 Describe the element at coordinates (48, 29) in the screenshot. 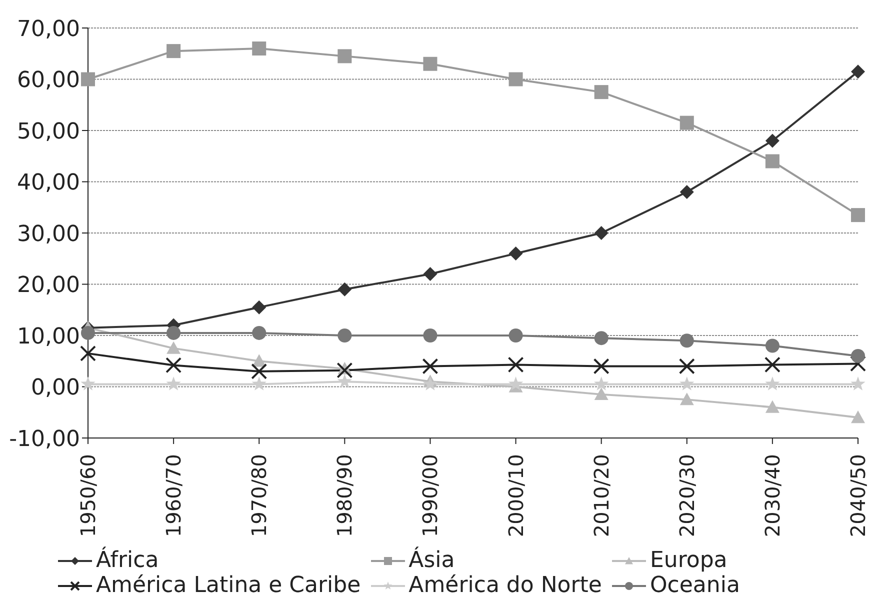

I see `y-tick-label: 70,00` at that location.